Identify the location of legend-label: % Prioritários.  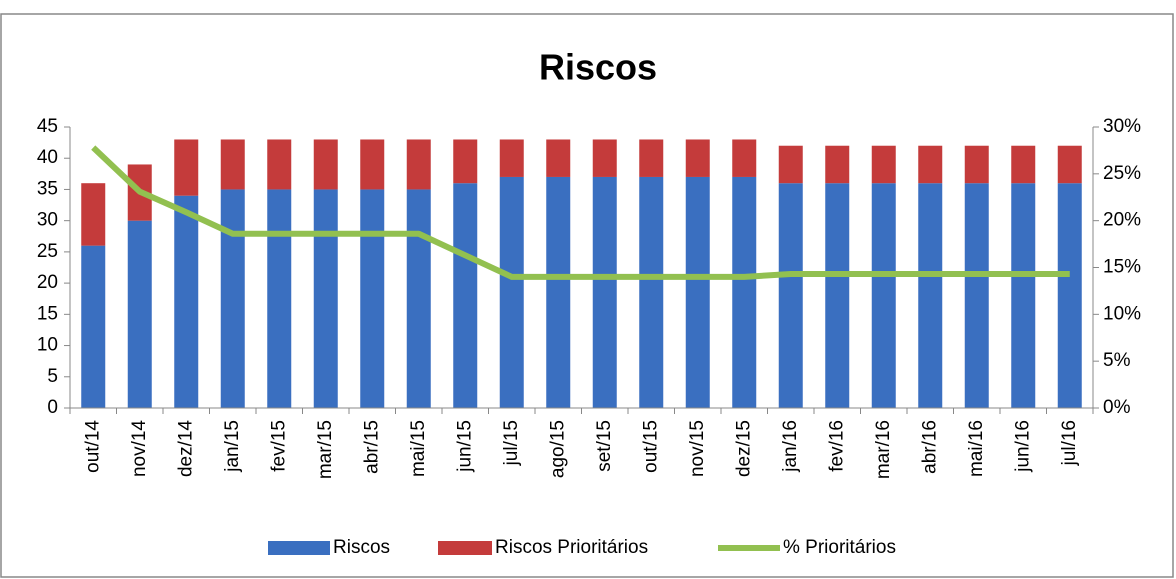
(839, 547).